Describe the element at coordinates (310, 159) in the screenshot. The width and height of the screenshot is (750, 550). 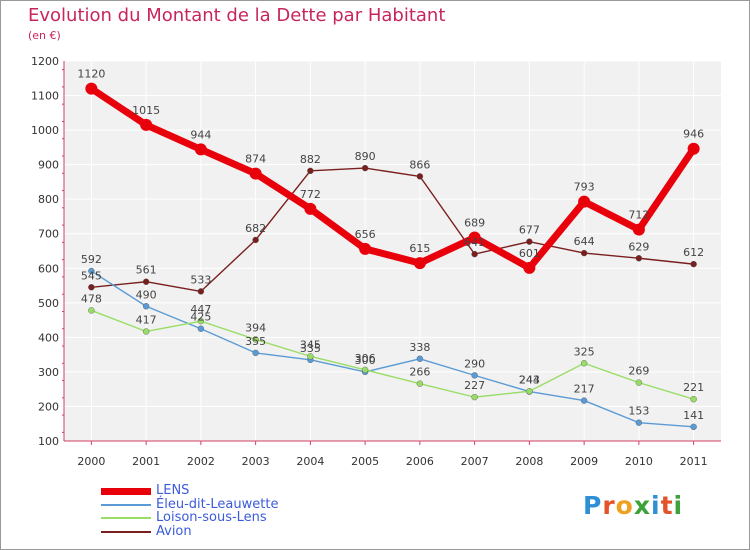
I see `data-label-avion: 882` at that location.